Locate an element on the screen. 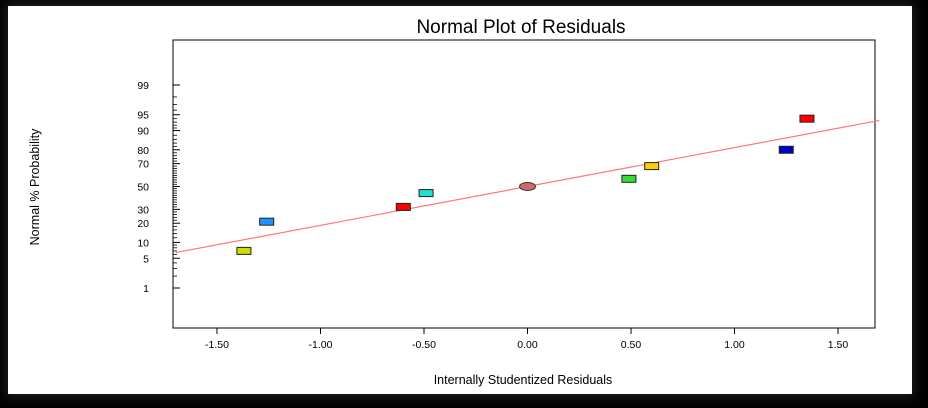 This screenshot has width=928, height=408. x-tick-label: -1.00 is located at coordinates (321, 345).